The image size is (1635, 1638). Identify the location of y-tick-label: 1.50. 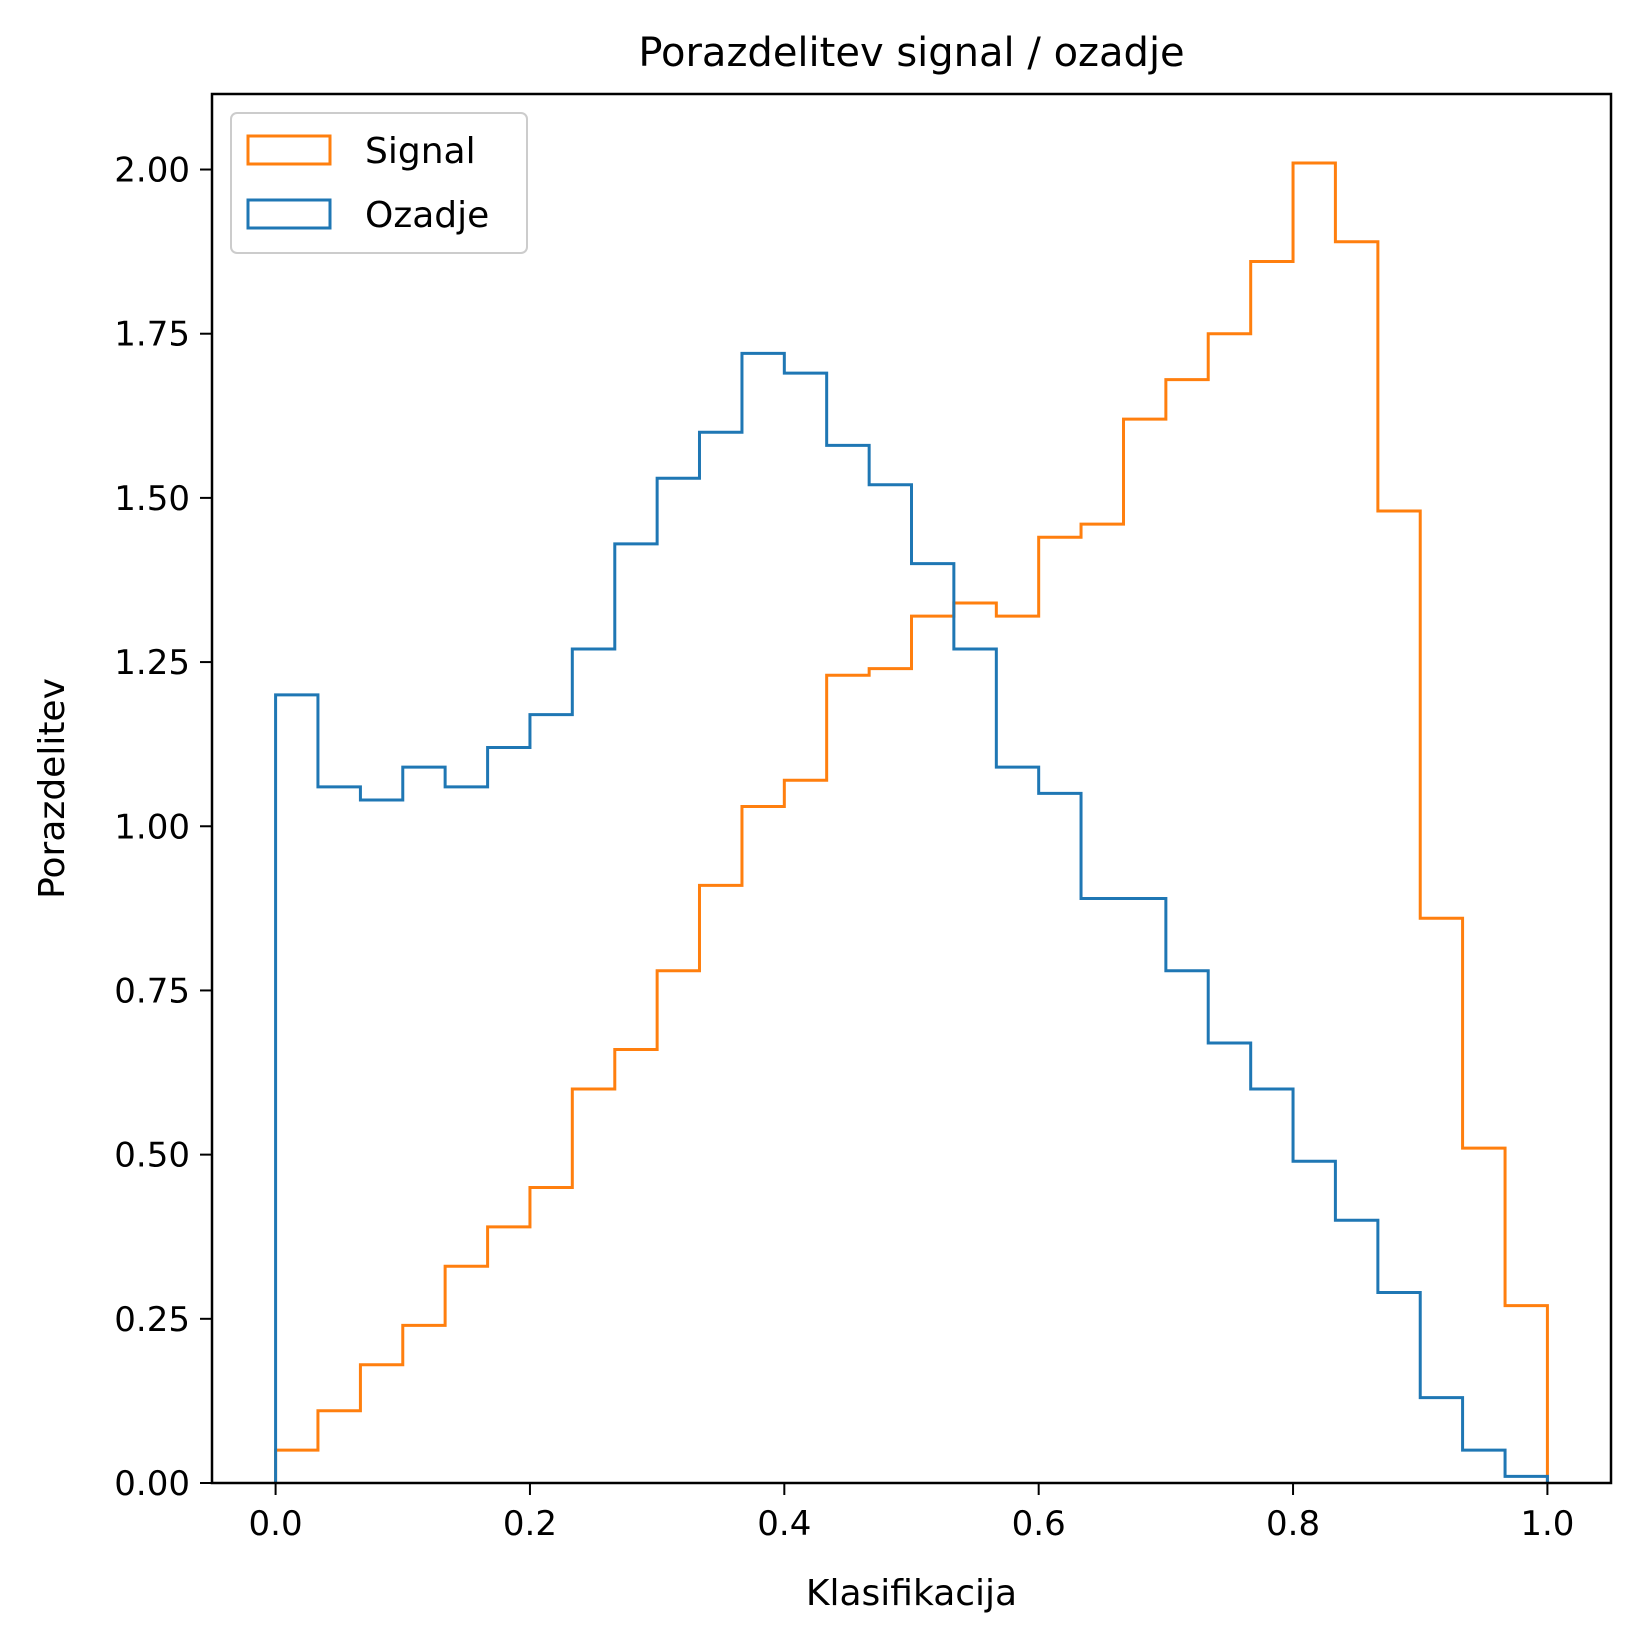
(152, 499).